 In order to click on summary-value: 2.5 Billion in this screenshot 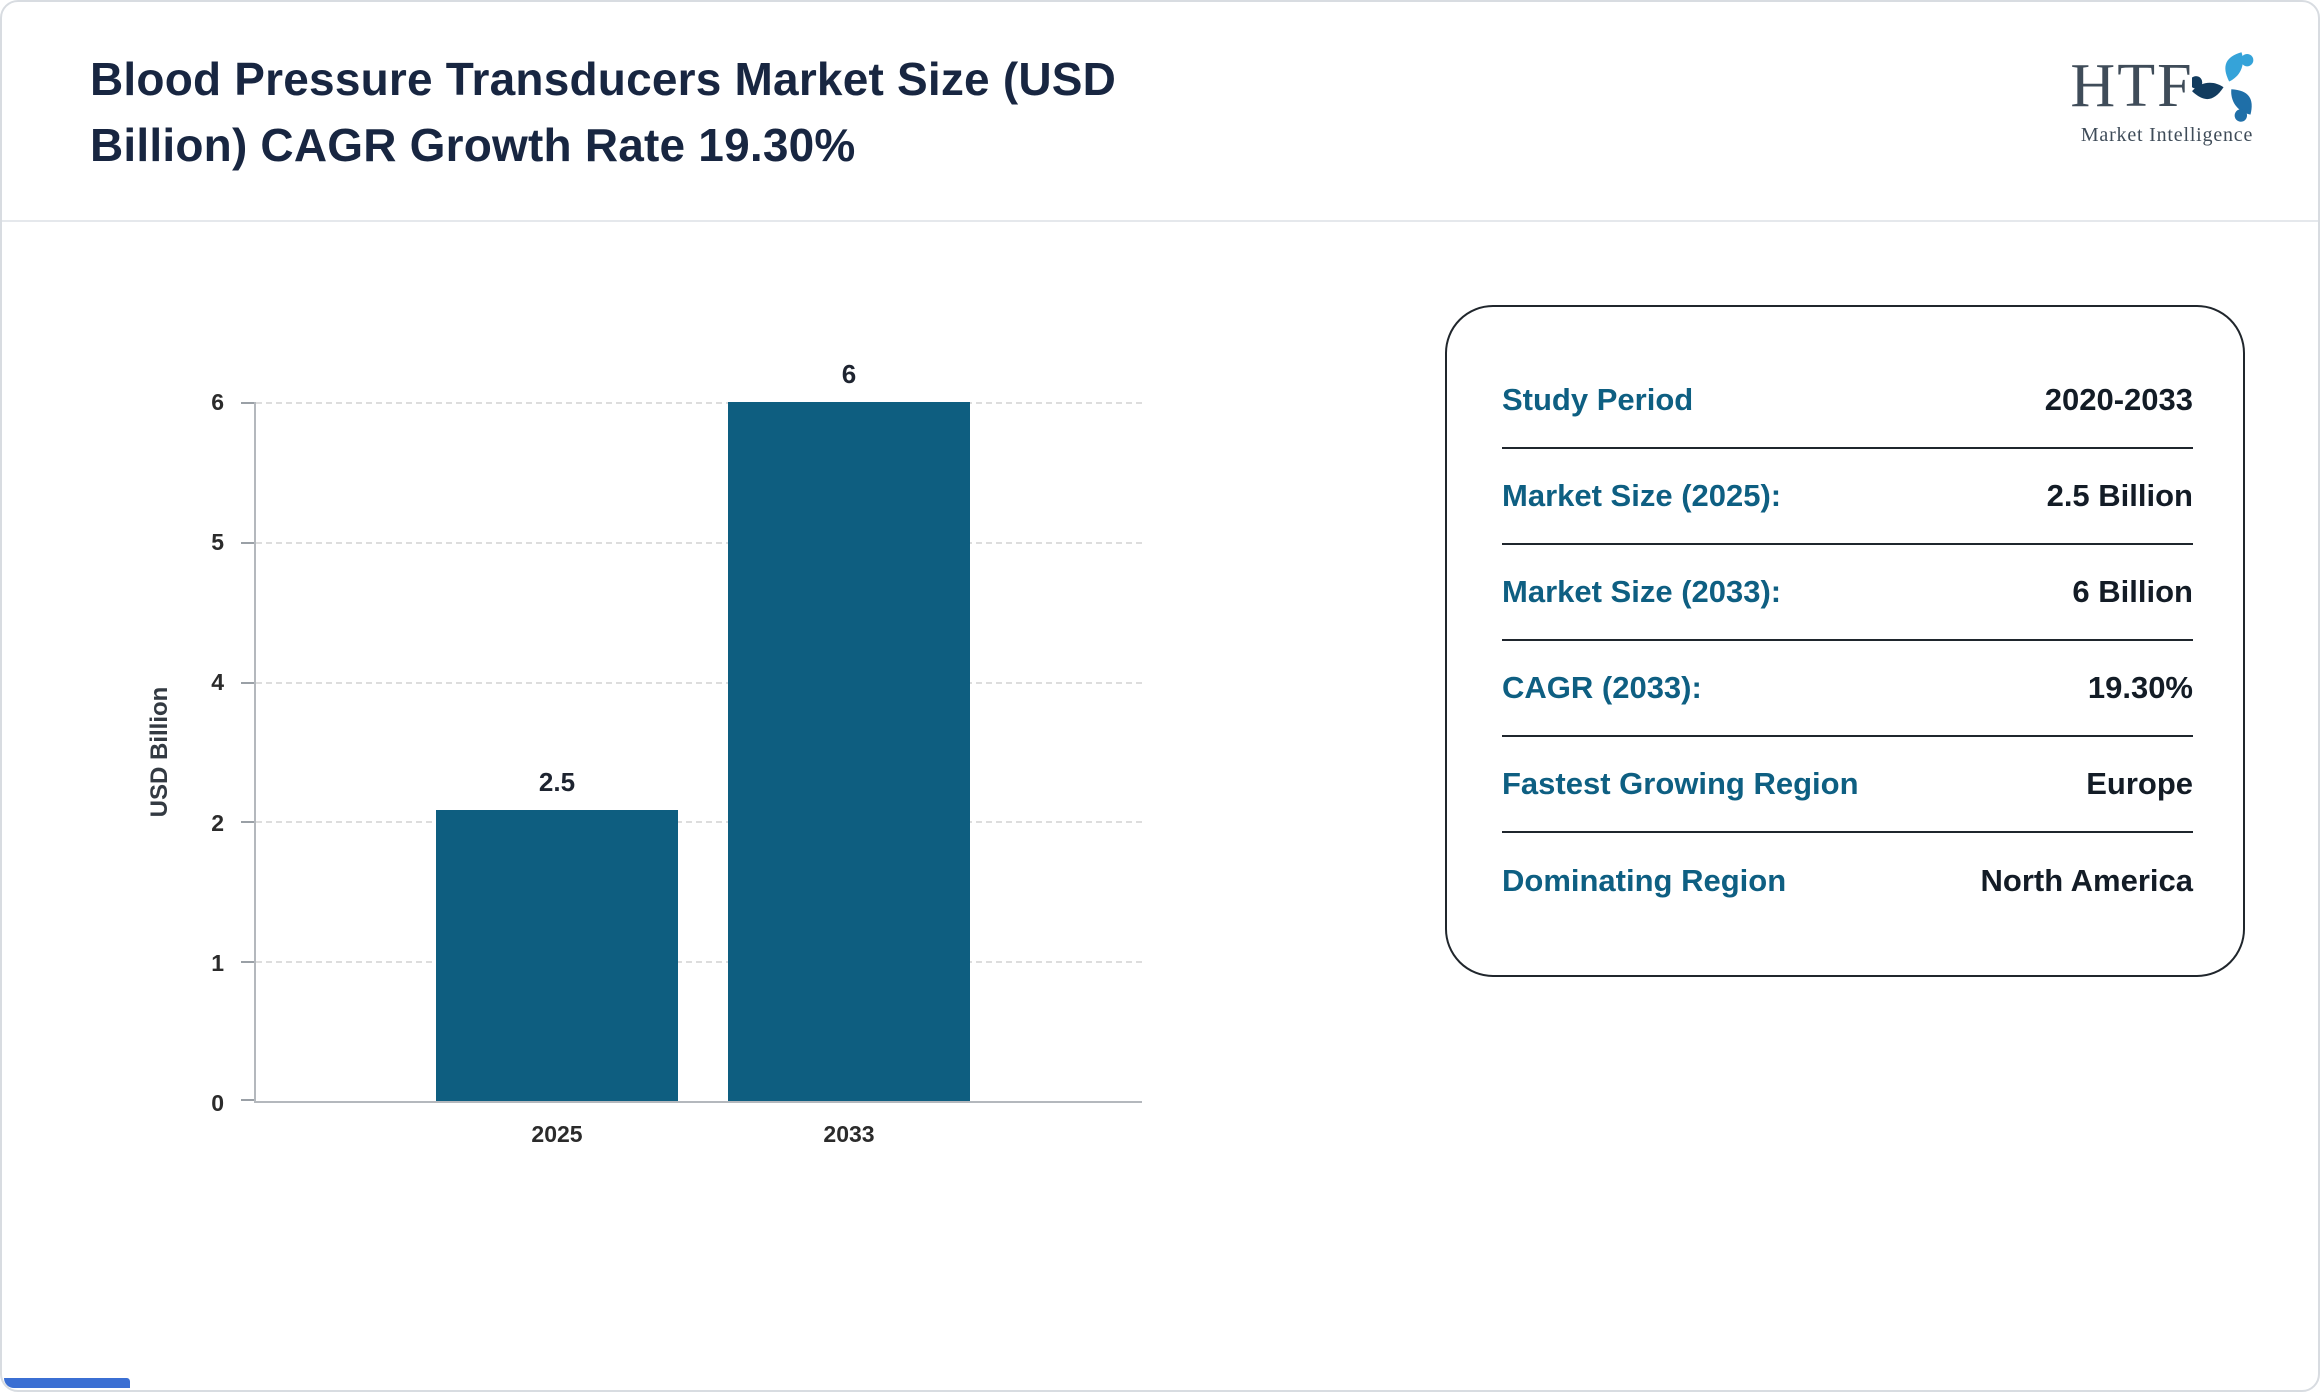, I will do `click(2119, 495)`.